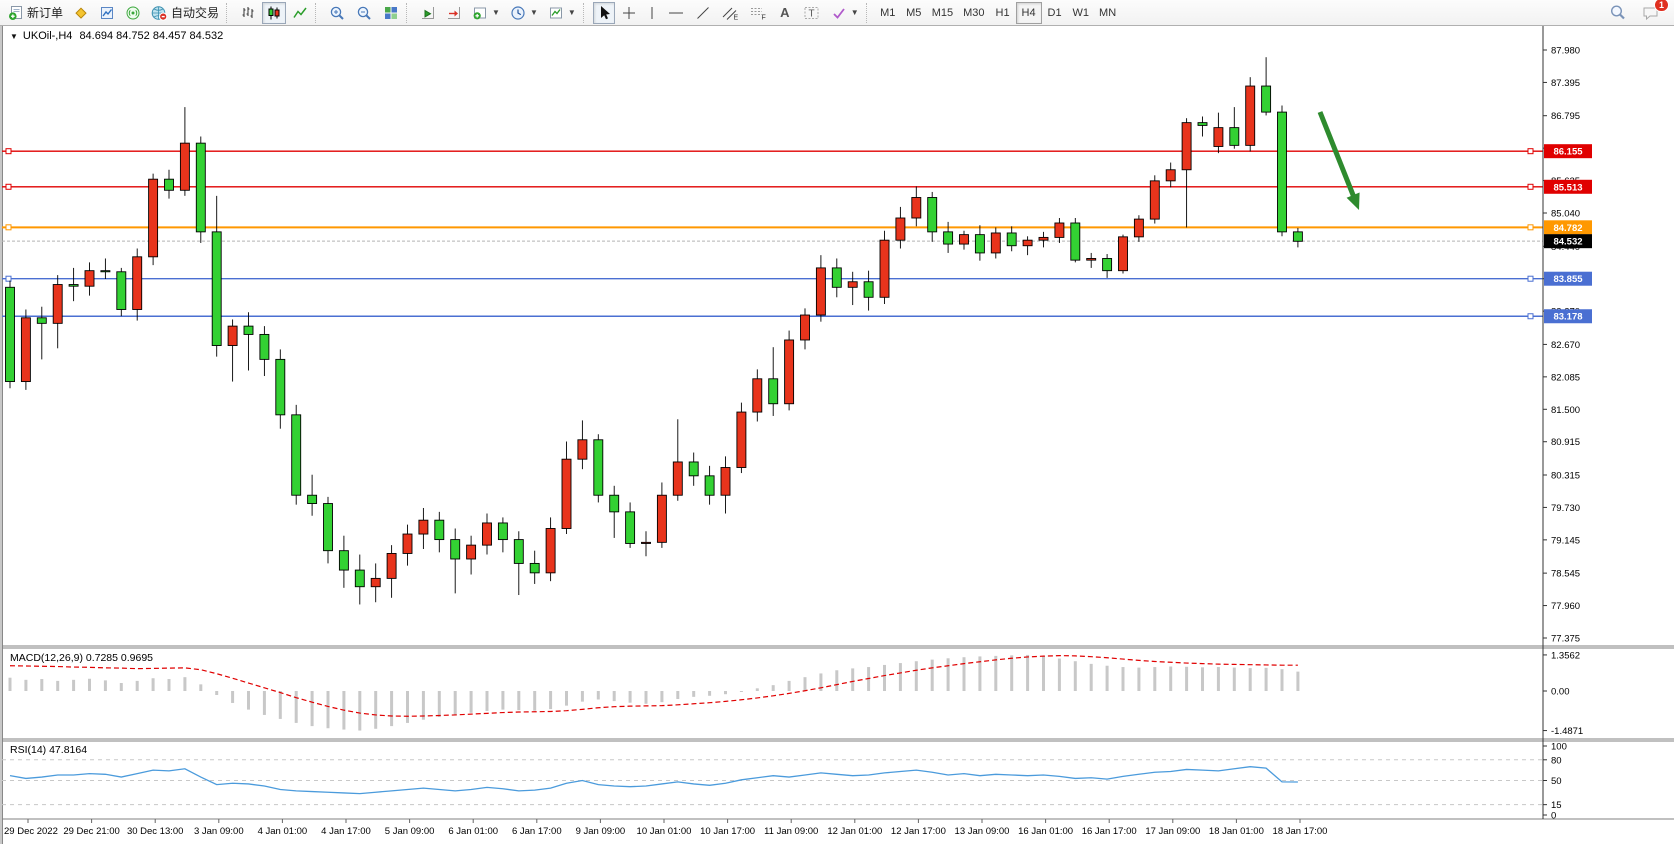 The height and width of the screenshot is (844, 1674). I want to click on indicators-icon, so click(480, 13).